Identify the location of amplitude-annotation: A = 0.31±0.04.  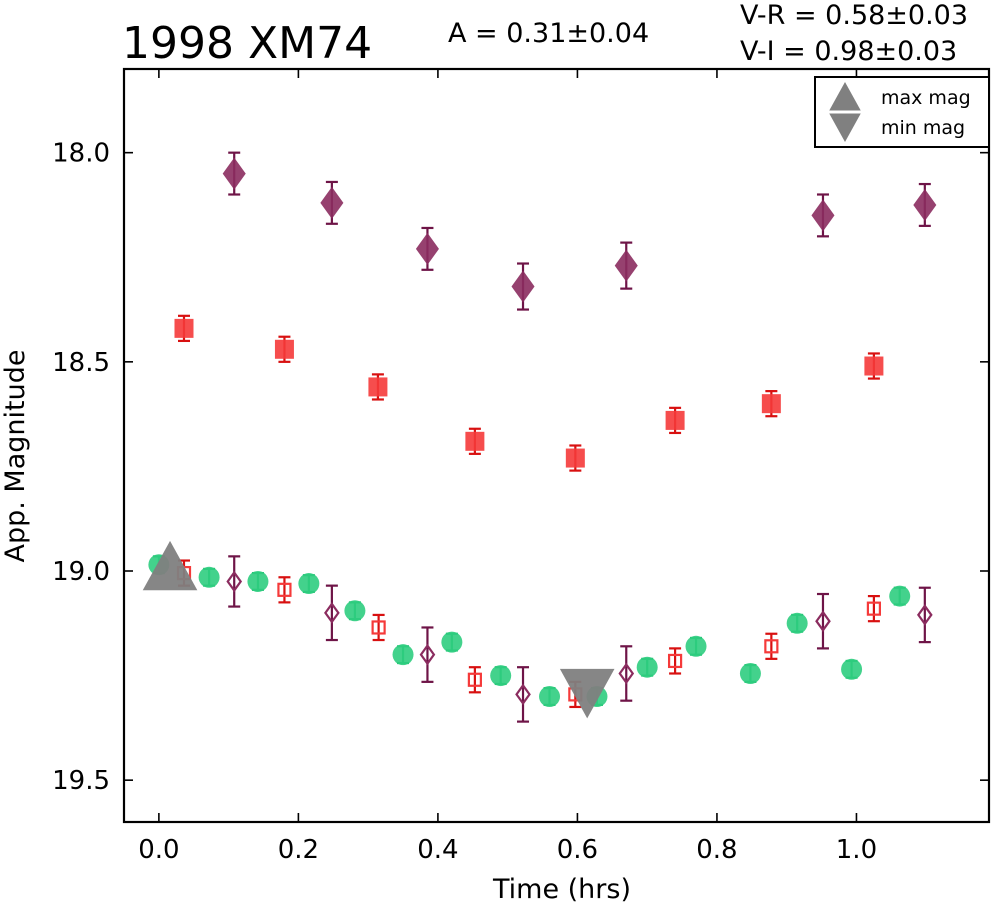
(548, 33).